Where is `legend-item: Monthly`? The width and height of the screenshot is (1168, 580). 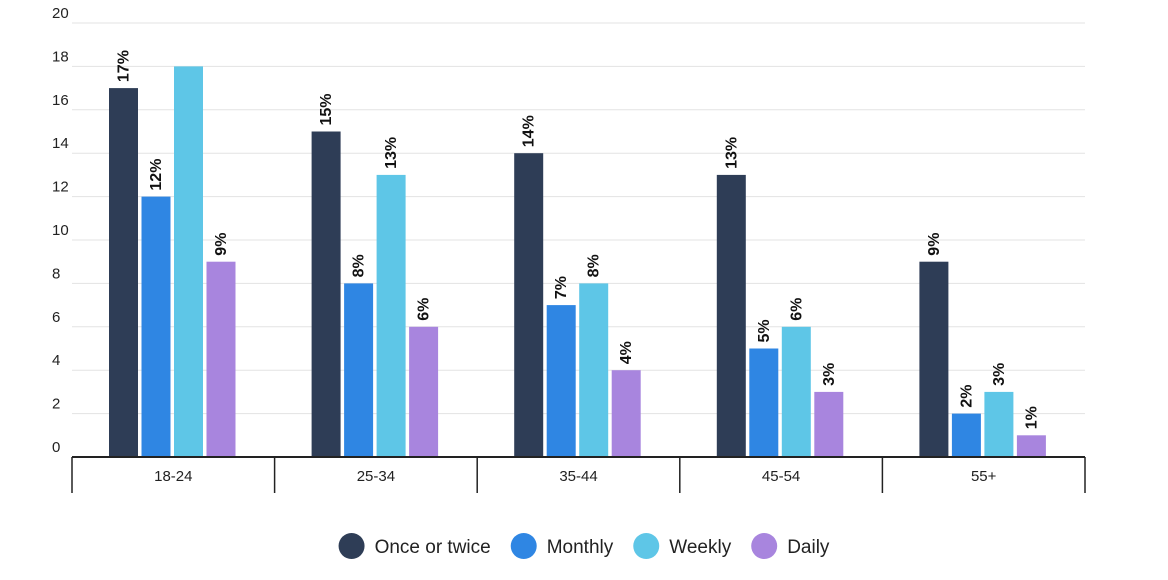 legend-item: Monthly is located at coordinates (562, 546).